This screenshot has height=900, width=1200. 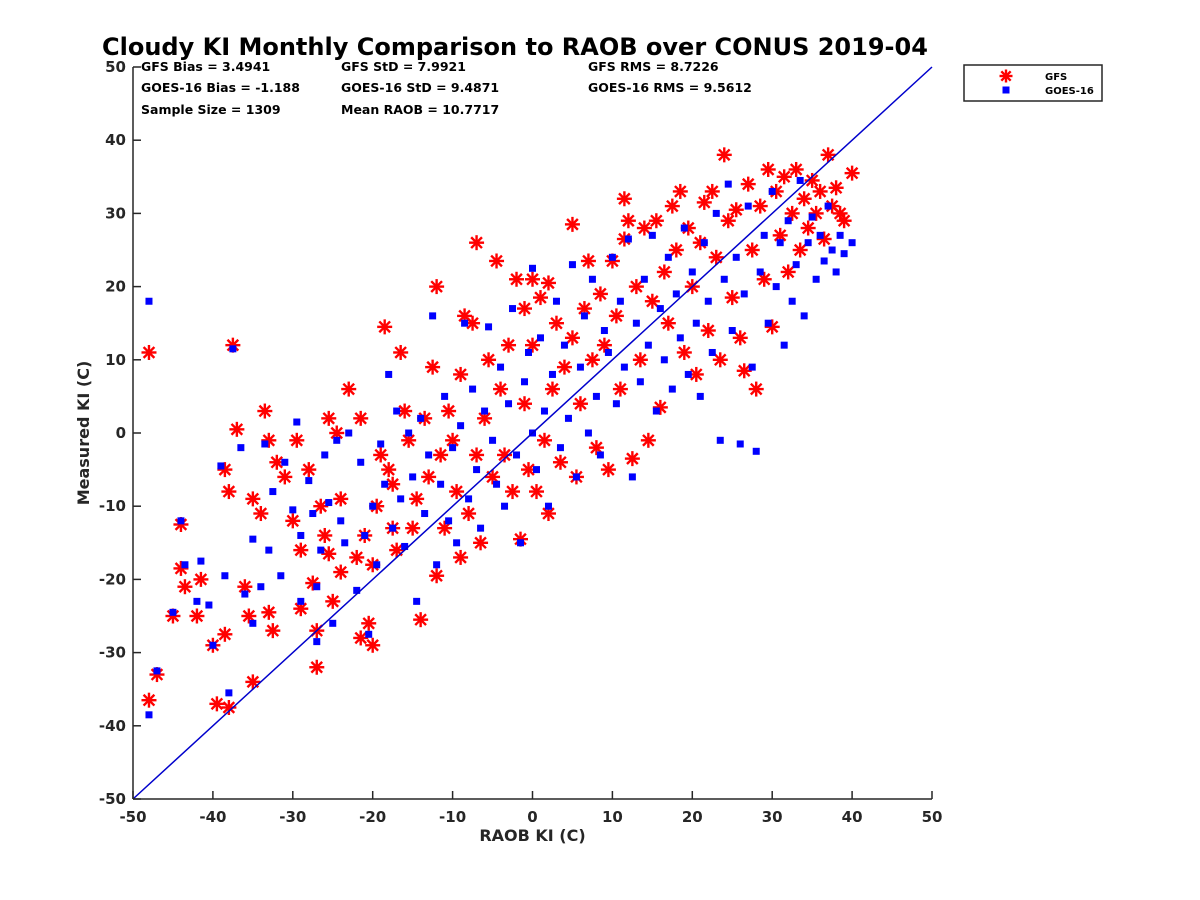 What do you see at coordinates (112, 799) in the screenshot?
I see `y-tick-label: -50` at bounding box center [112, 799].